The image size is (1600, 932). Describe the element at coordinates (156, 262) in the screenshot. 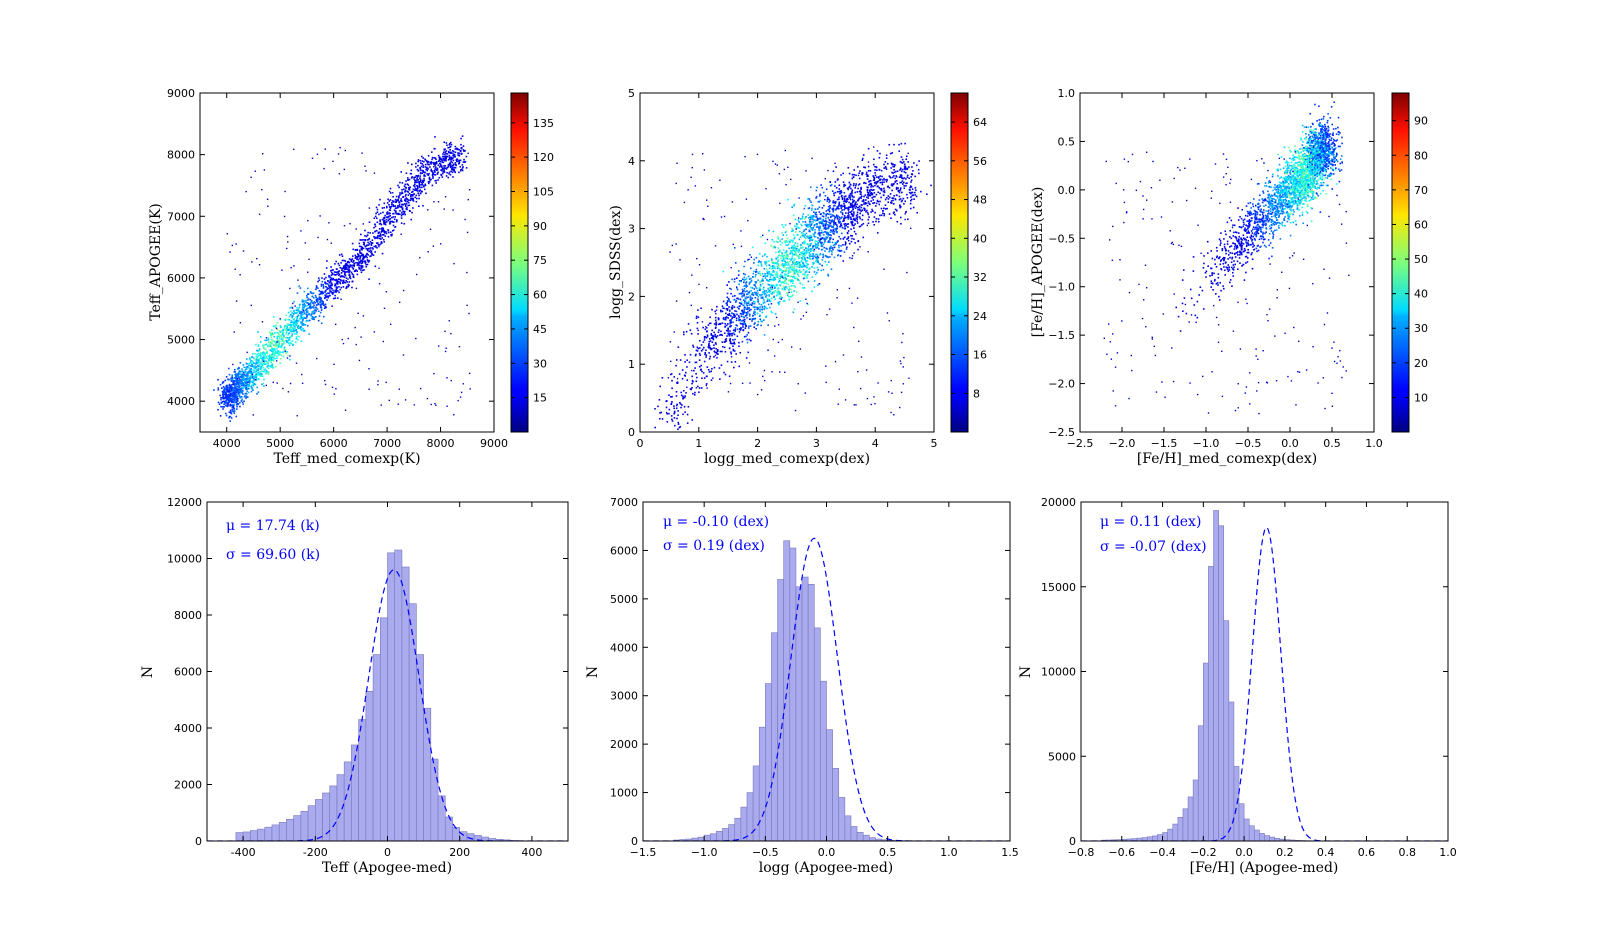

I see `y-axis-label: Teff_APOGEE(K)` at that location.